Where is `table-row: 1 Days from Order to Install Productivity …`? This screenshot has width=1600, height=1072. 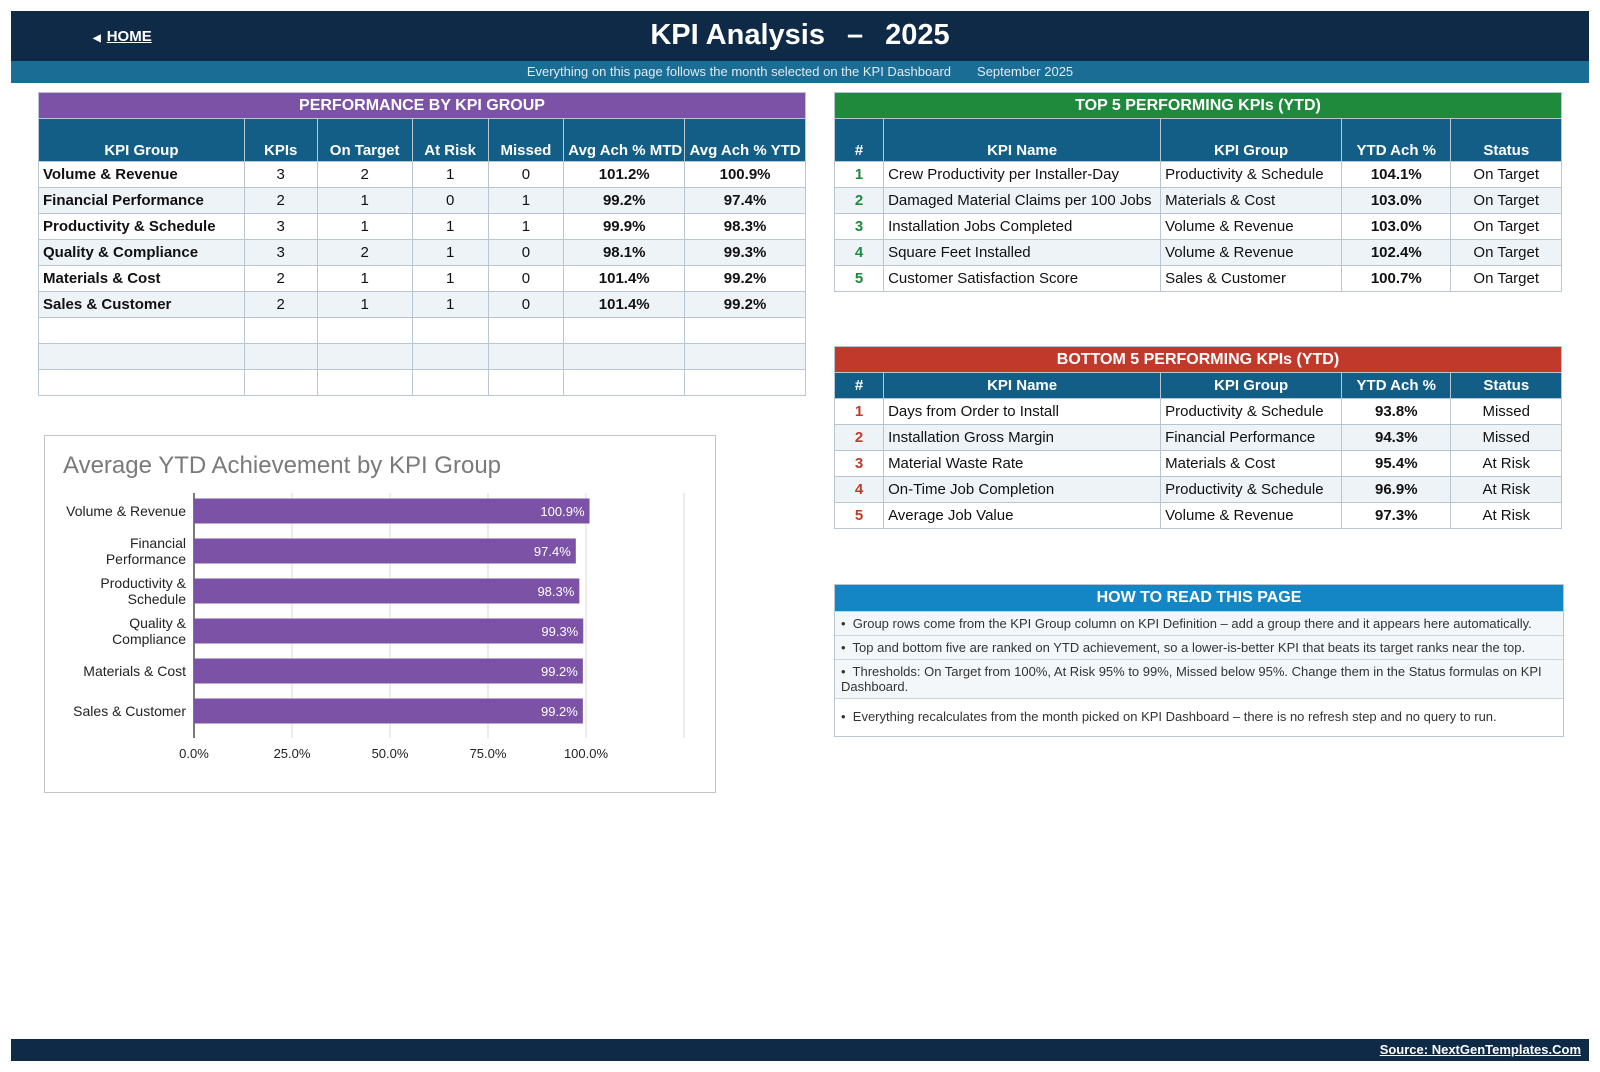
table-row: 1 Days from Order to Install Productivity … is located at coordinates (1197, 411).